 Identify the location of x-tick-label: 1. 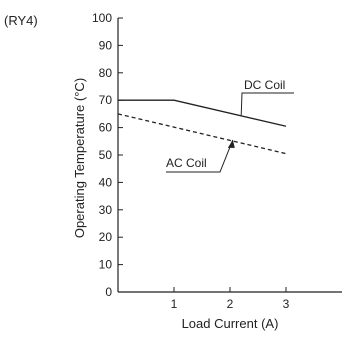
(174, 304).